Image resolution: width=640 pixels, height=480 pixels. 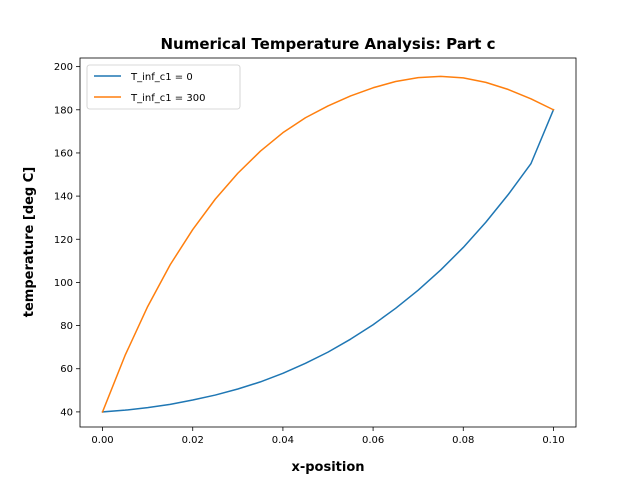 What do you see at coordinates (63, 110) in the screenshot?
I see `y-tick-label: 180` at bounding box center [63, 110].